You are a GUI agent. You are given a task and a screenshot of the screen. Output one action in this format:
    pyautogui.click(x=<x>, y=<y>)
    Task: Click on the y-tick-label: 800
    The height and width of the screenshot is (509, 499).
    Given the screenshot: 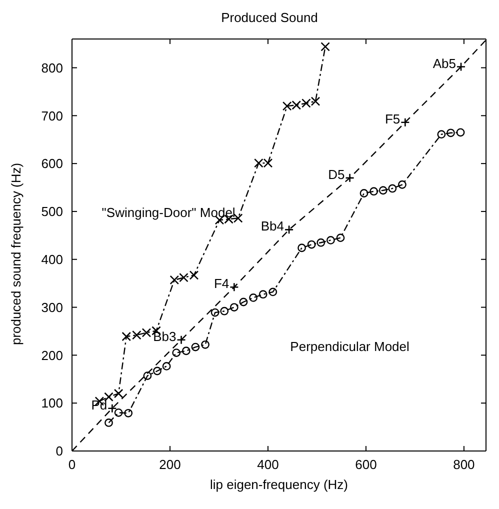 What is the action you would take?
    pyautogui.click(x=52, y=68)
    